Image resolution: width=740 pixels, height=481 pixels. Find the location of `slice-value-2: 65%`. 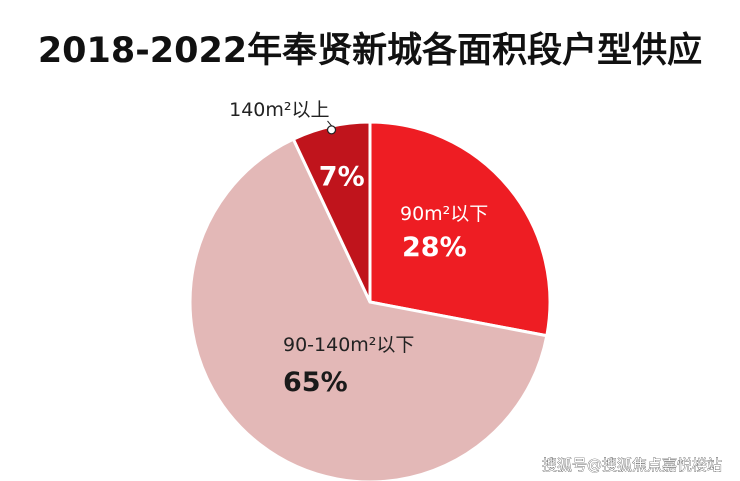

slice-value-2: 65% is located at coordinates (315, 382).